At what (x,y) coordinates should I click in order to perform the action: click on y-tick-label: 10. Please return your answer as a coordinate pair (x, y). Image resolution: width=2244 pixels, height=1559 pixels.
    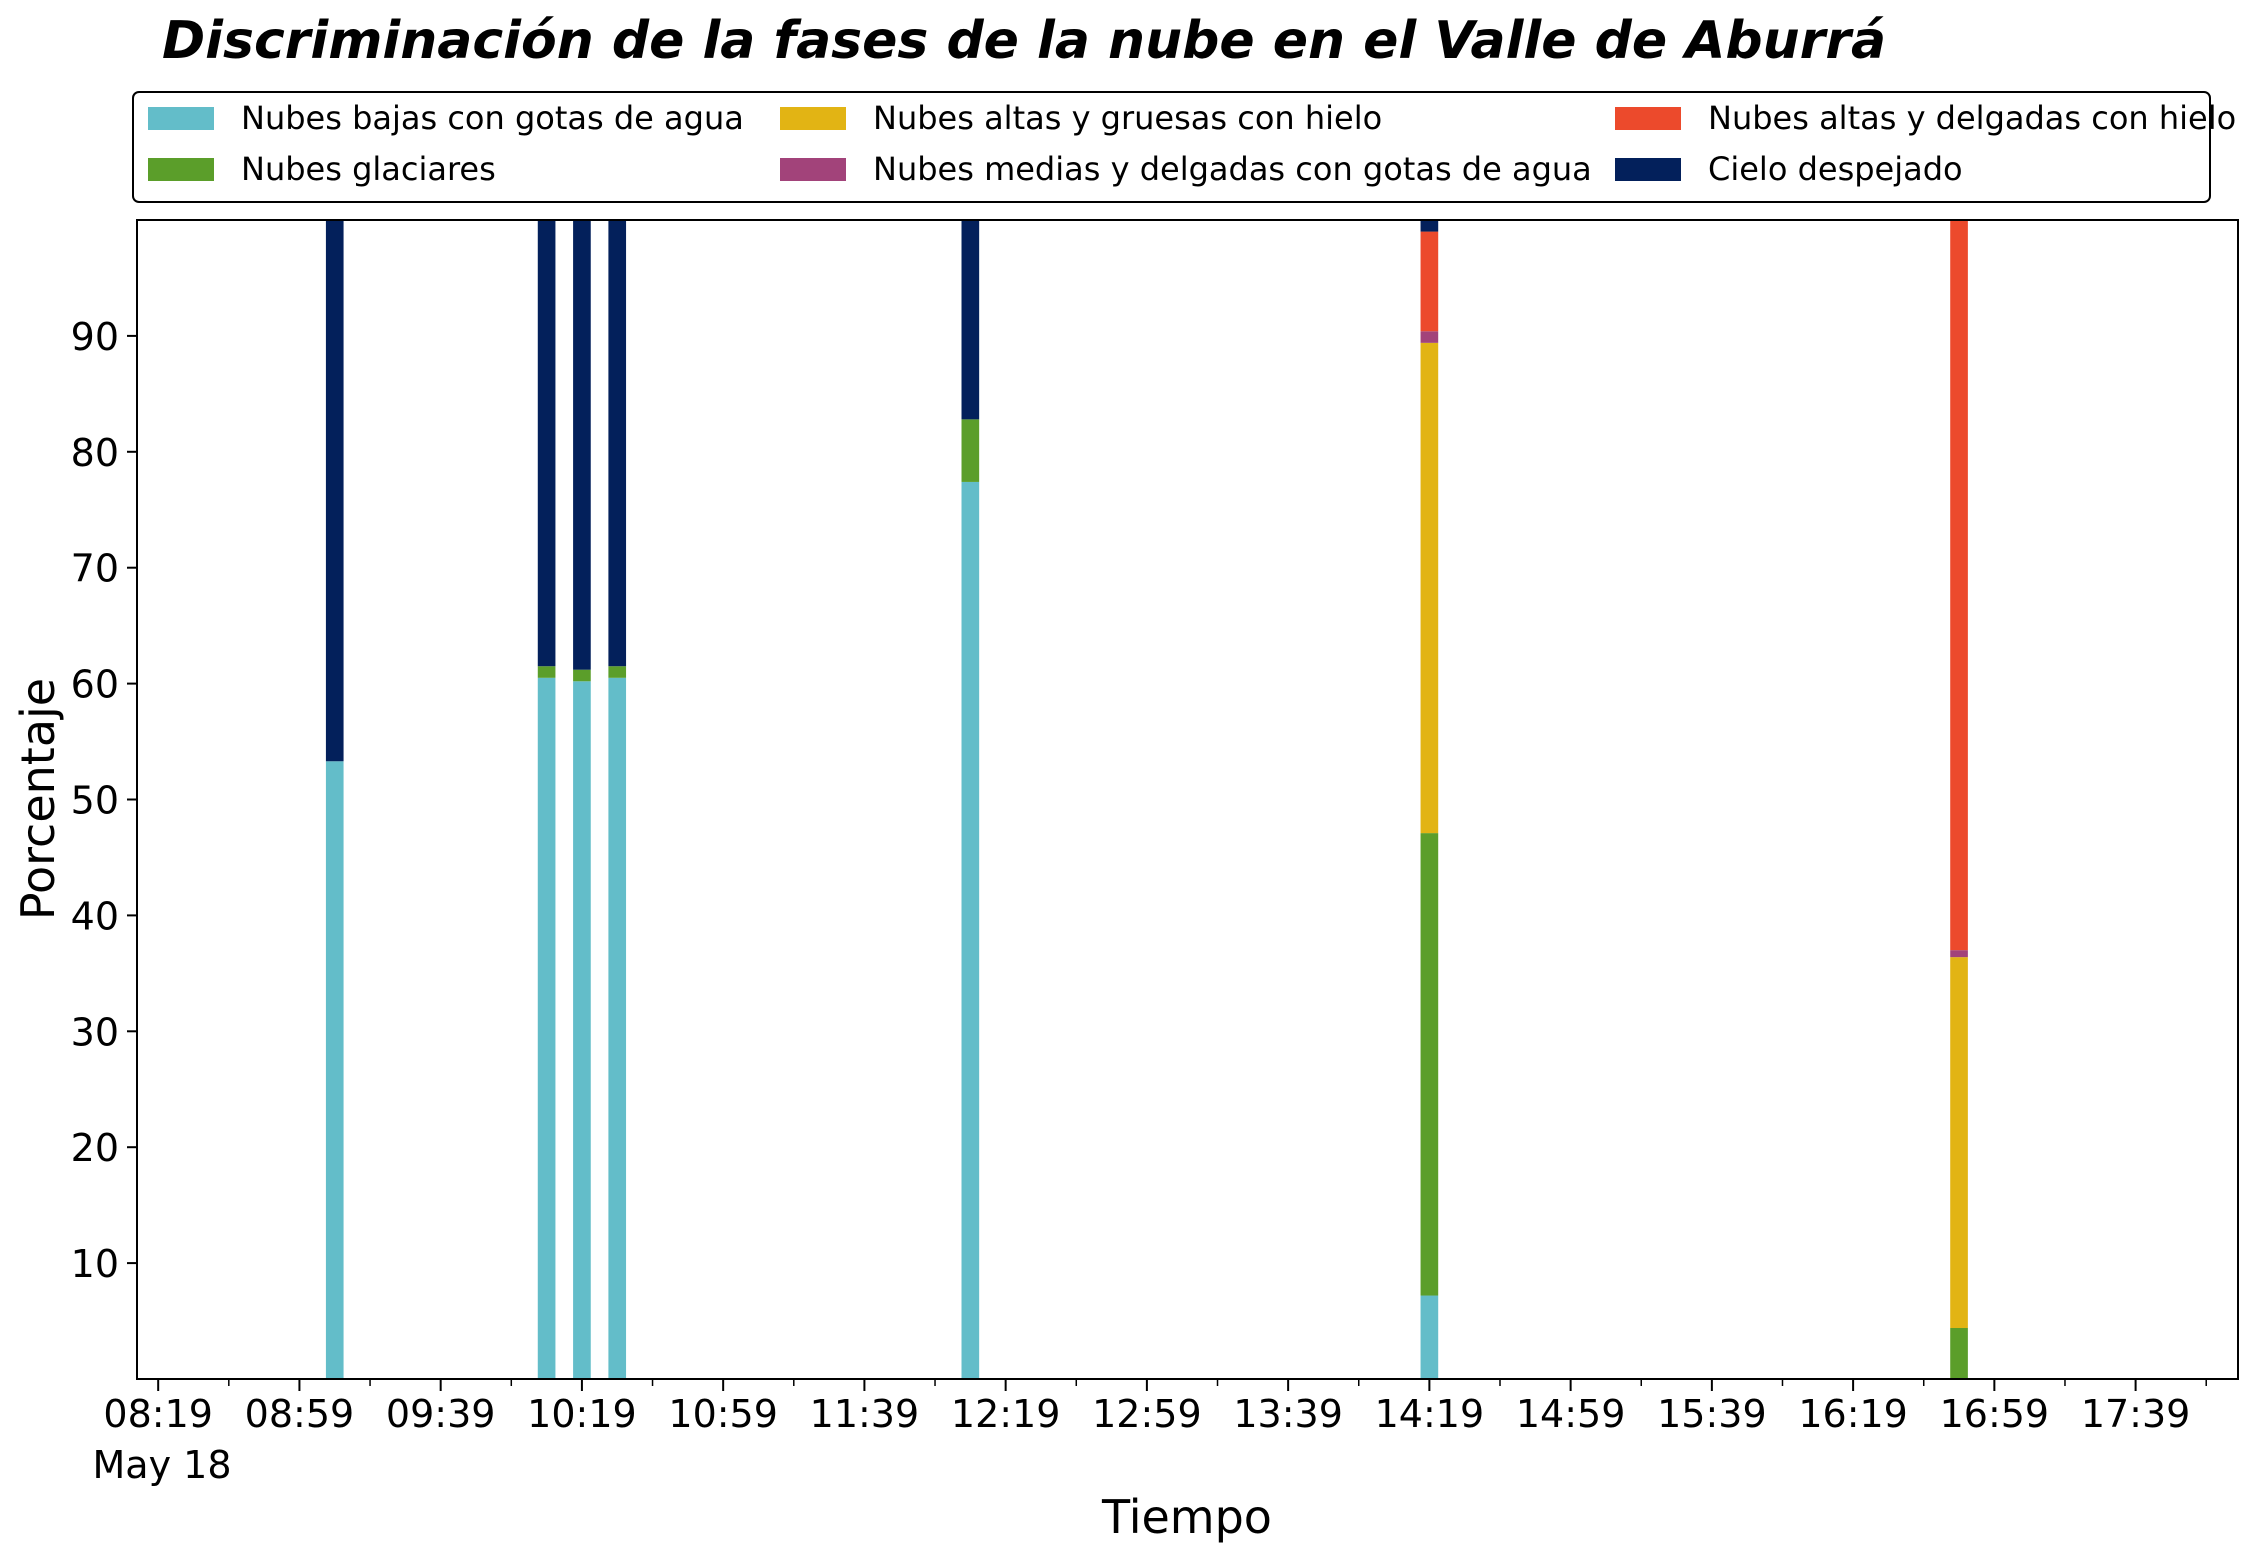
    Looking at the image, I should click on (95, 1264).